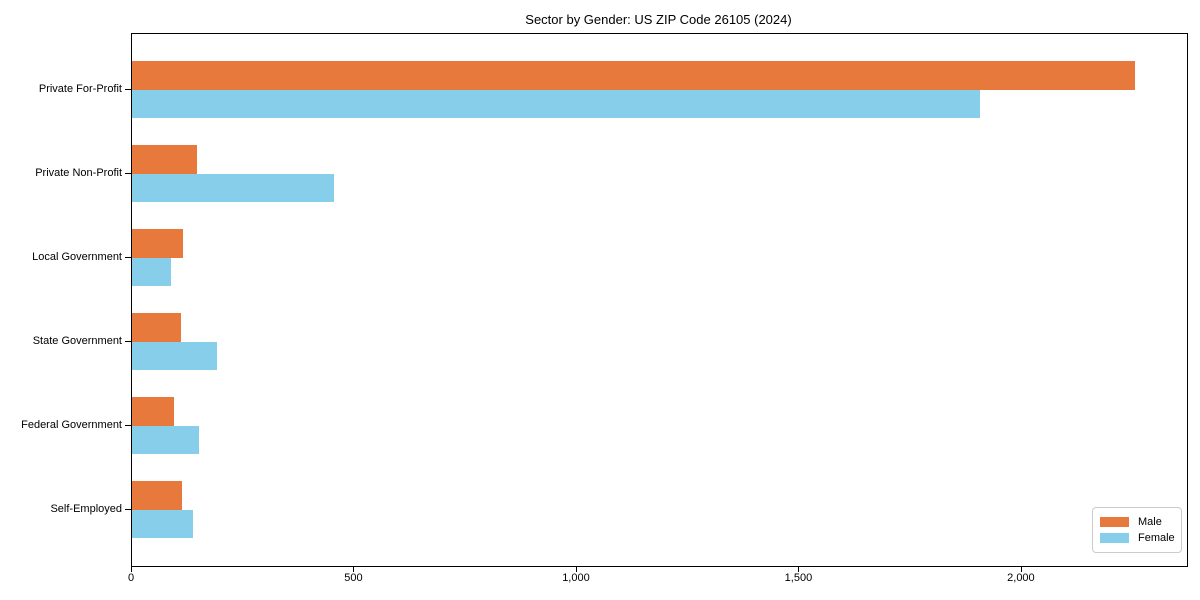 Image resolution: width=1200 pixels, height=600 pixels. What do you see at coordinates (131, 578) in the screenshot?
I see `x-label-0: 0` at bounding box center [131, 578].